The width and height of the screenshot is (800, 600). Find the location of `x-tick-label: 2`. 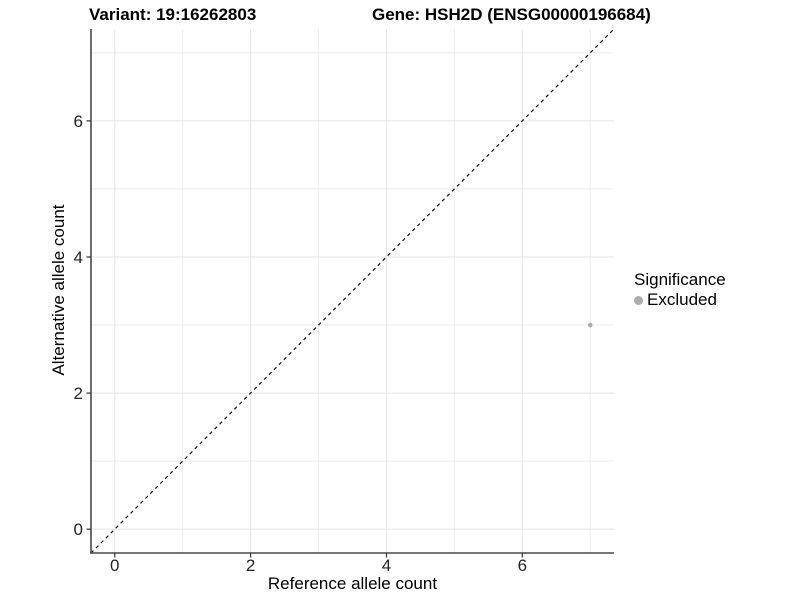

x-tick-label: 2 is located at coordinates (250, 565).